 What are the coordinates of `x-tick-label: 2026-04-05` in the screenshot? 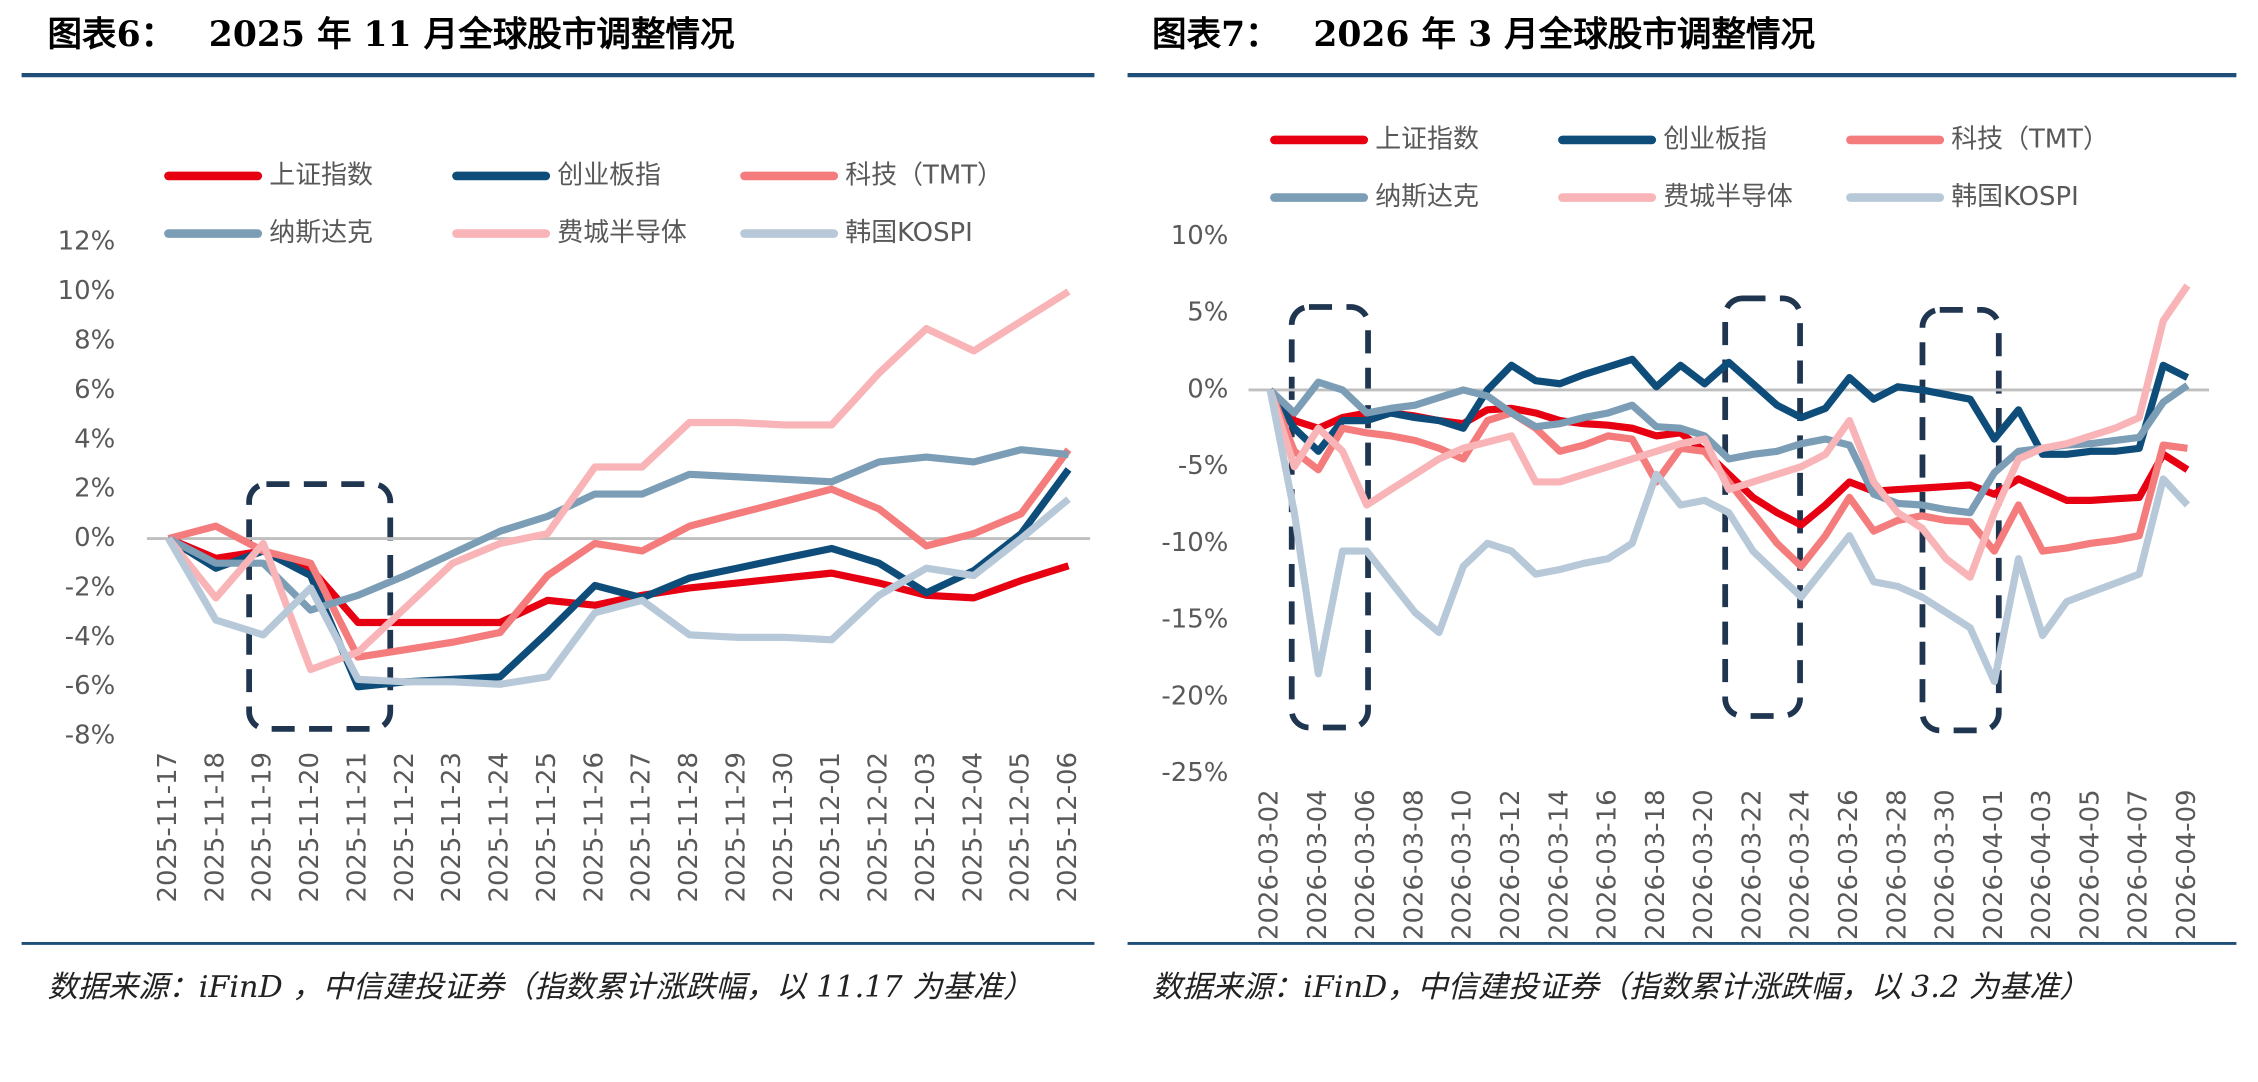 It's located at (2090, 864).